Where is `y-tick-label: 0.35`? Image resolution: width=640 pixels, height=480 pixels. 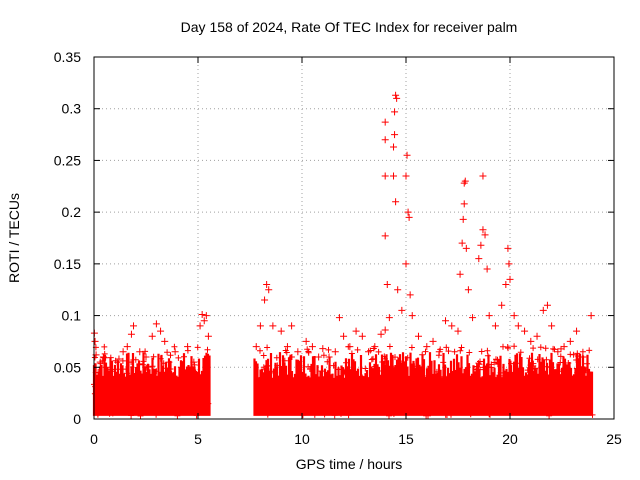
y-tick-label: 0.35 is located at coordinates (67, 57).